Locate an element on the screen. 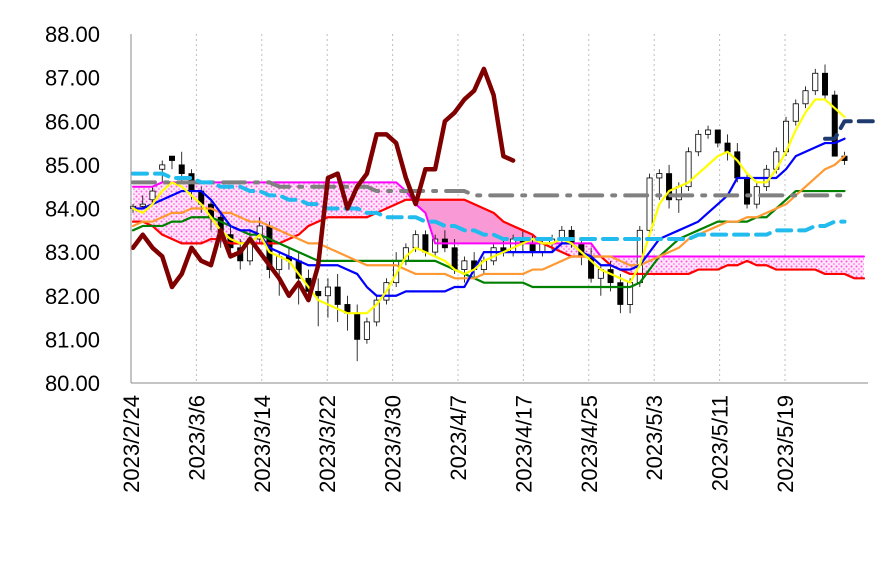 The height and width of the screenshot is (562, 876). x-tick-label: 2023/3/22 is located at coordinates (327, 444).